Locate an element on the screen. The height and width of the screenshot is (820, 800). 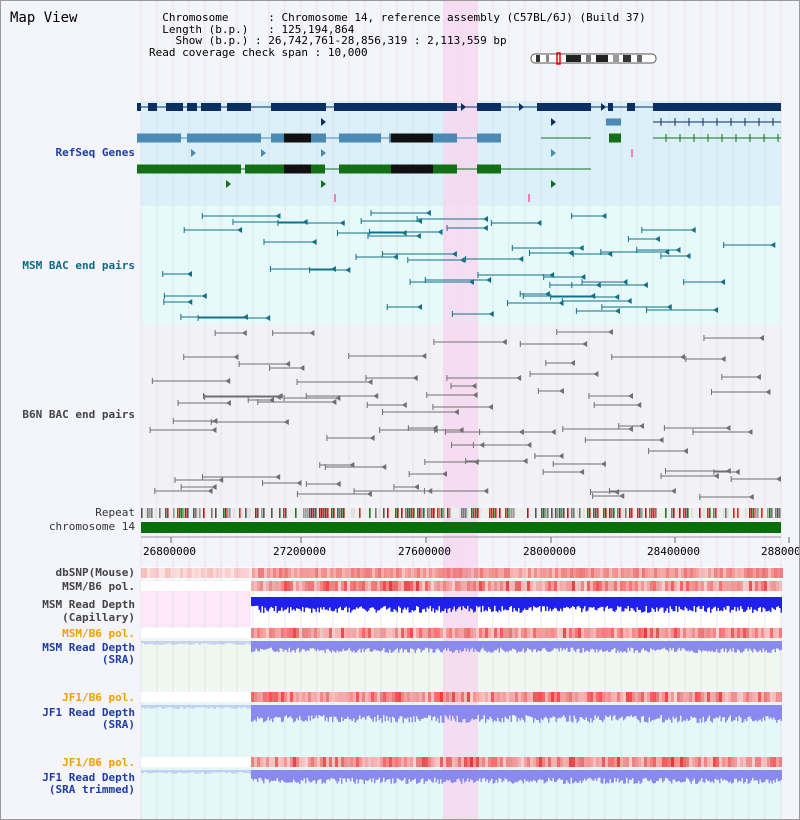
repeat-track is located at coordinates (461, 513).